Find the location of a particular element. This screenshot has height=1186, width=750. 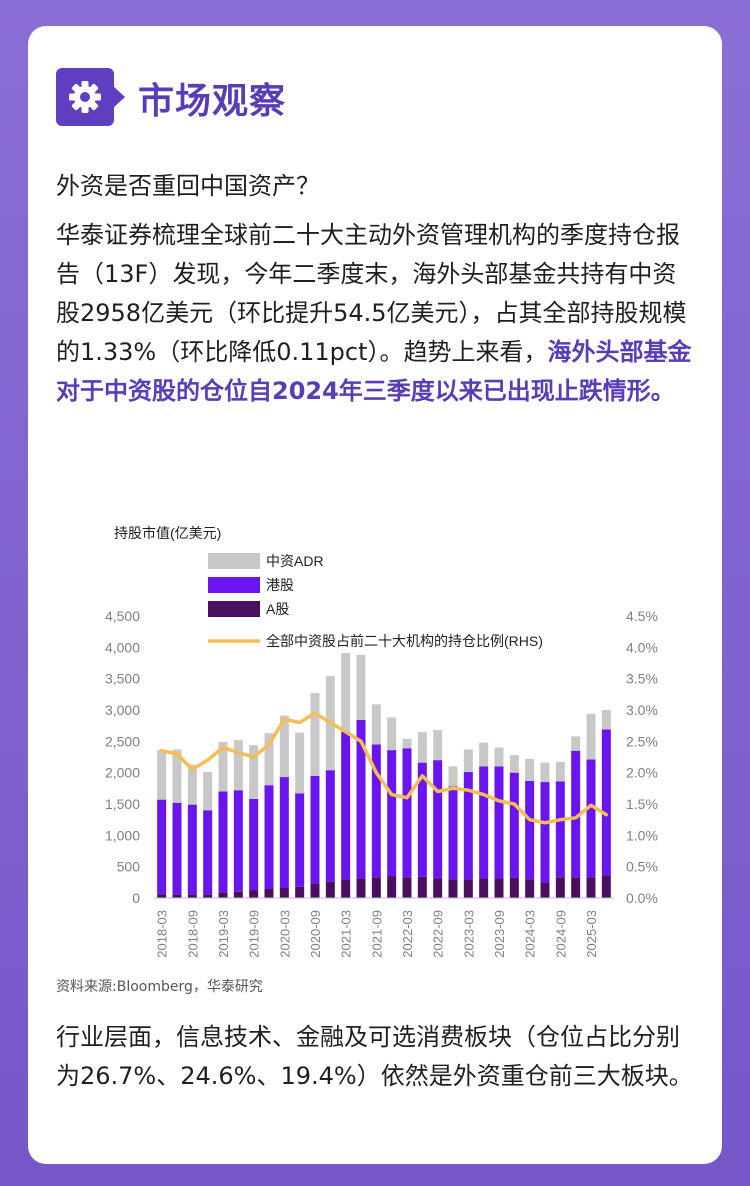

x-tick-label: 2020-09 is located at coordinates (315, 934).